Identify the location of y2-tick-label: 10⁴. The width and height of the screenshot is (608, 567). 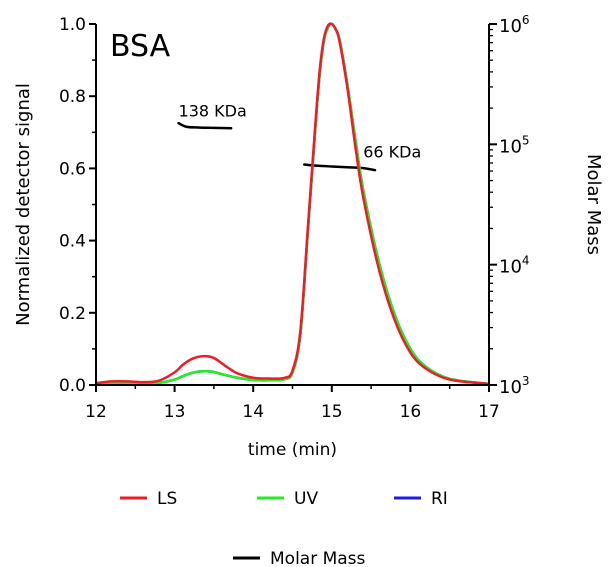
(514, 266).